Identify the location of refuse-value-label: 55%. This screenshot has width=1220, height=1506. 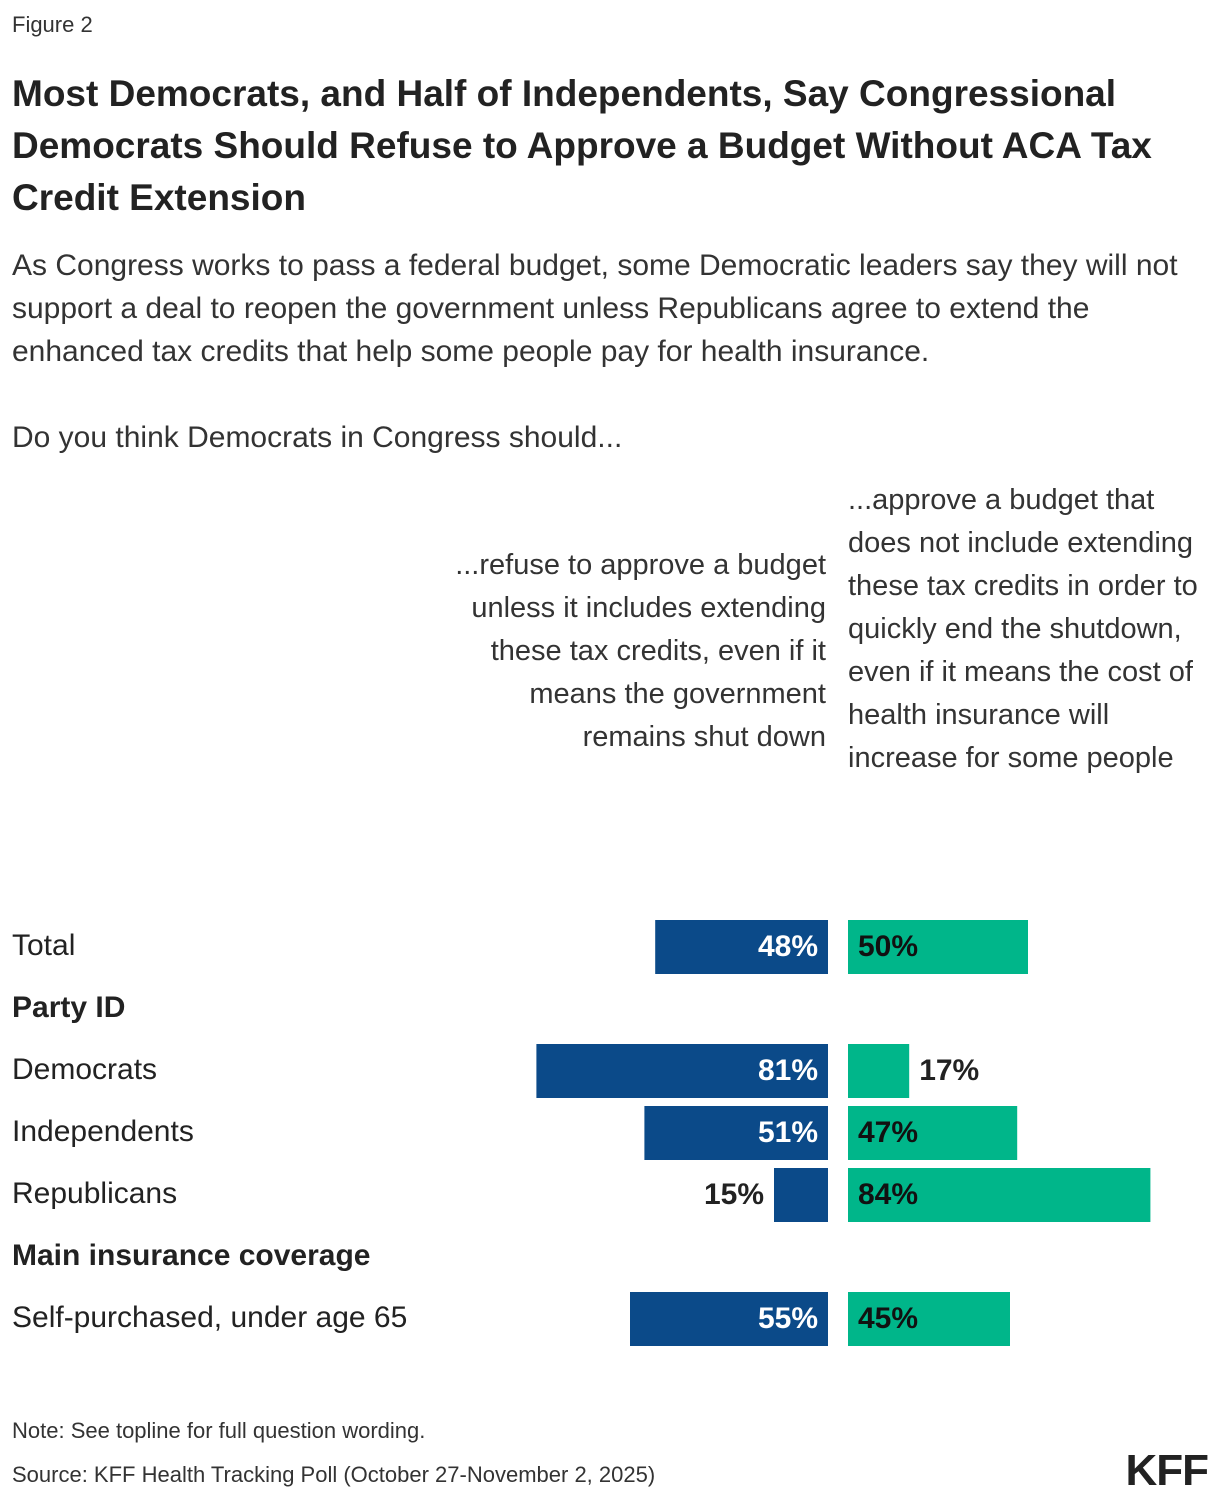
(788, 1318).